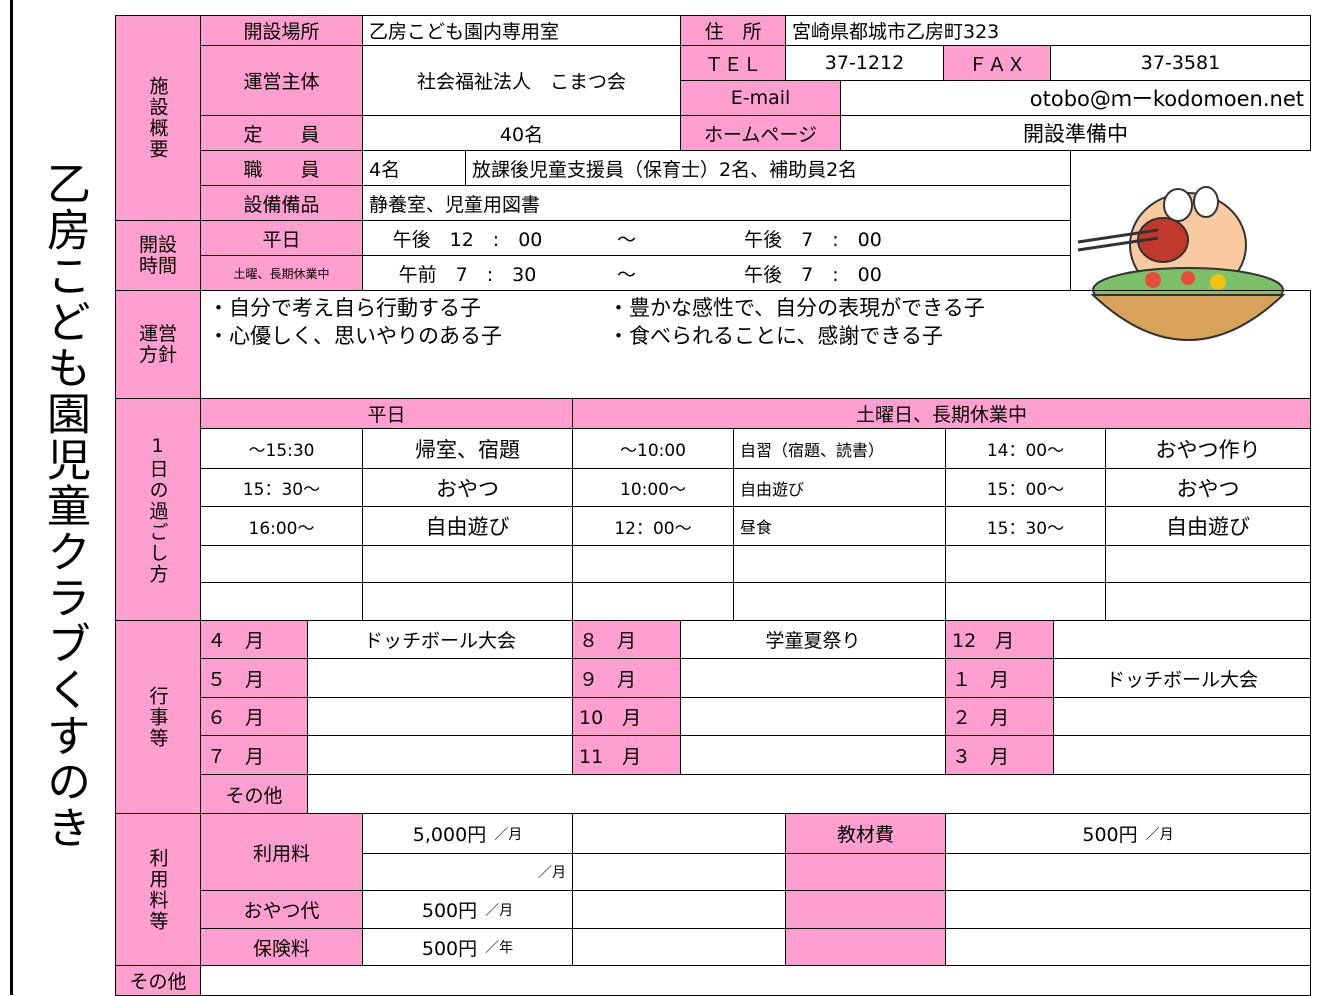 The image size is (1317, 996). What do you see at coordinates (626, 755) in the screenshot?
I see `label: 11 月` at bounding box center [626, 755].